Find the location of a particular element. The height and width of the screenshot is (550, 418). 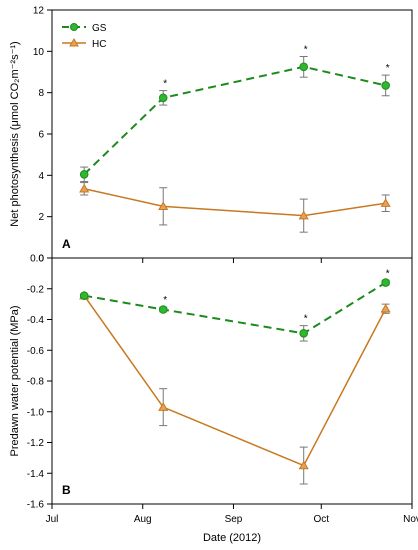

y-tick-label: -0.8 is located at coordinates (36, 382).